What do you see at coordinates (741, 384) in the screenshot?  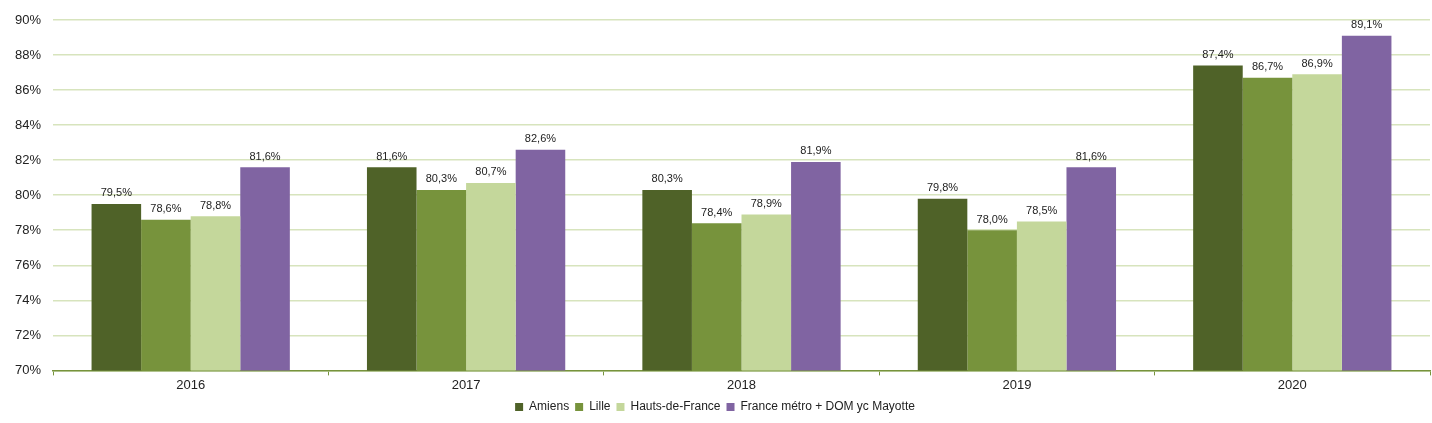 I see `x-tick-label: 2018` at bounding box center [741, 384].